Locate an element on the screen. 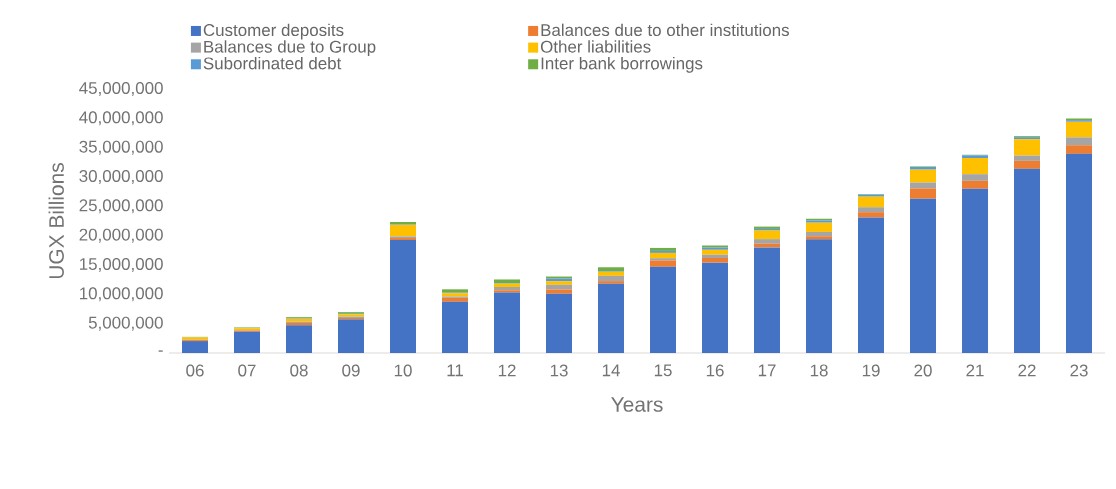  y-tick-label: 20,000,000 is located at coordinates (121, 235).